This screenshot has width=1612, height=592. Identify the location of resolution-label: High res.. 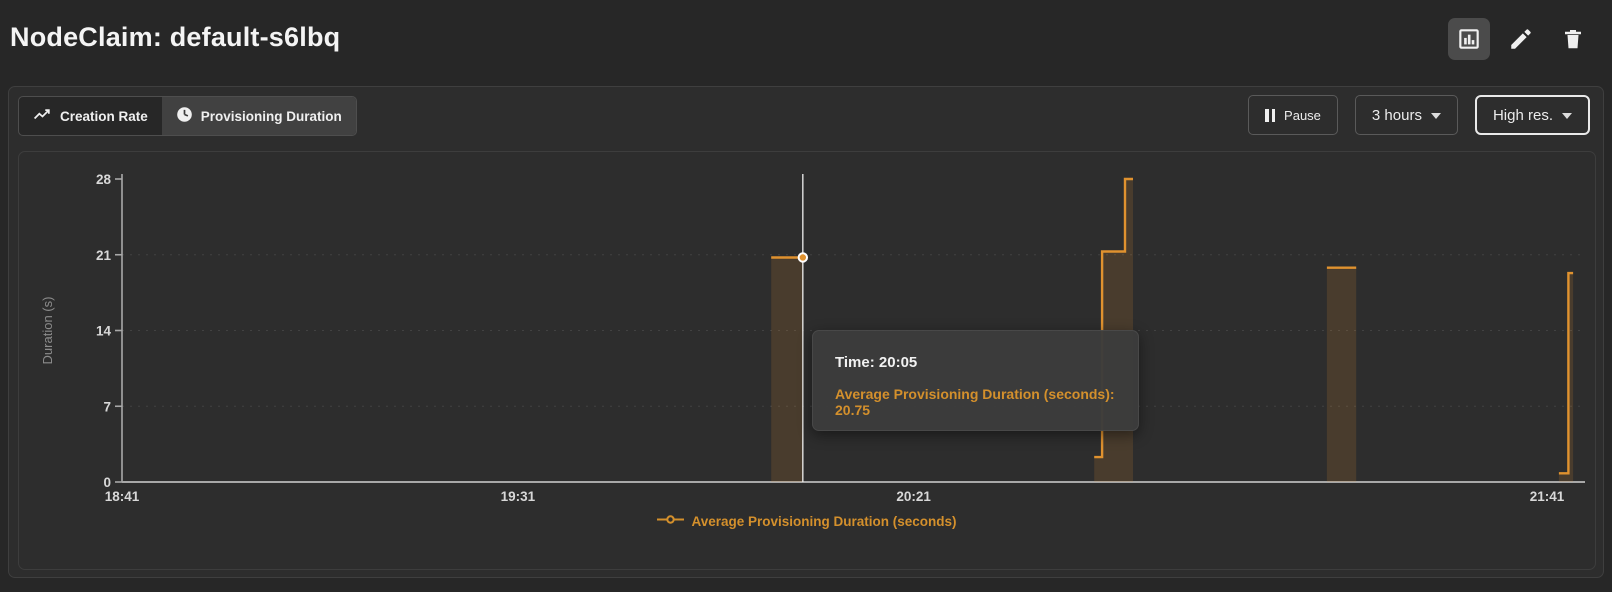
(1522, 115).